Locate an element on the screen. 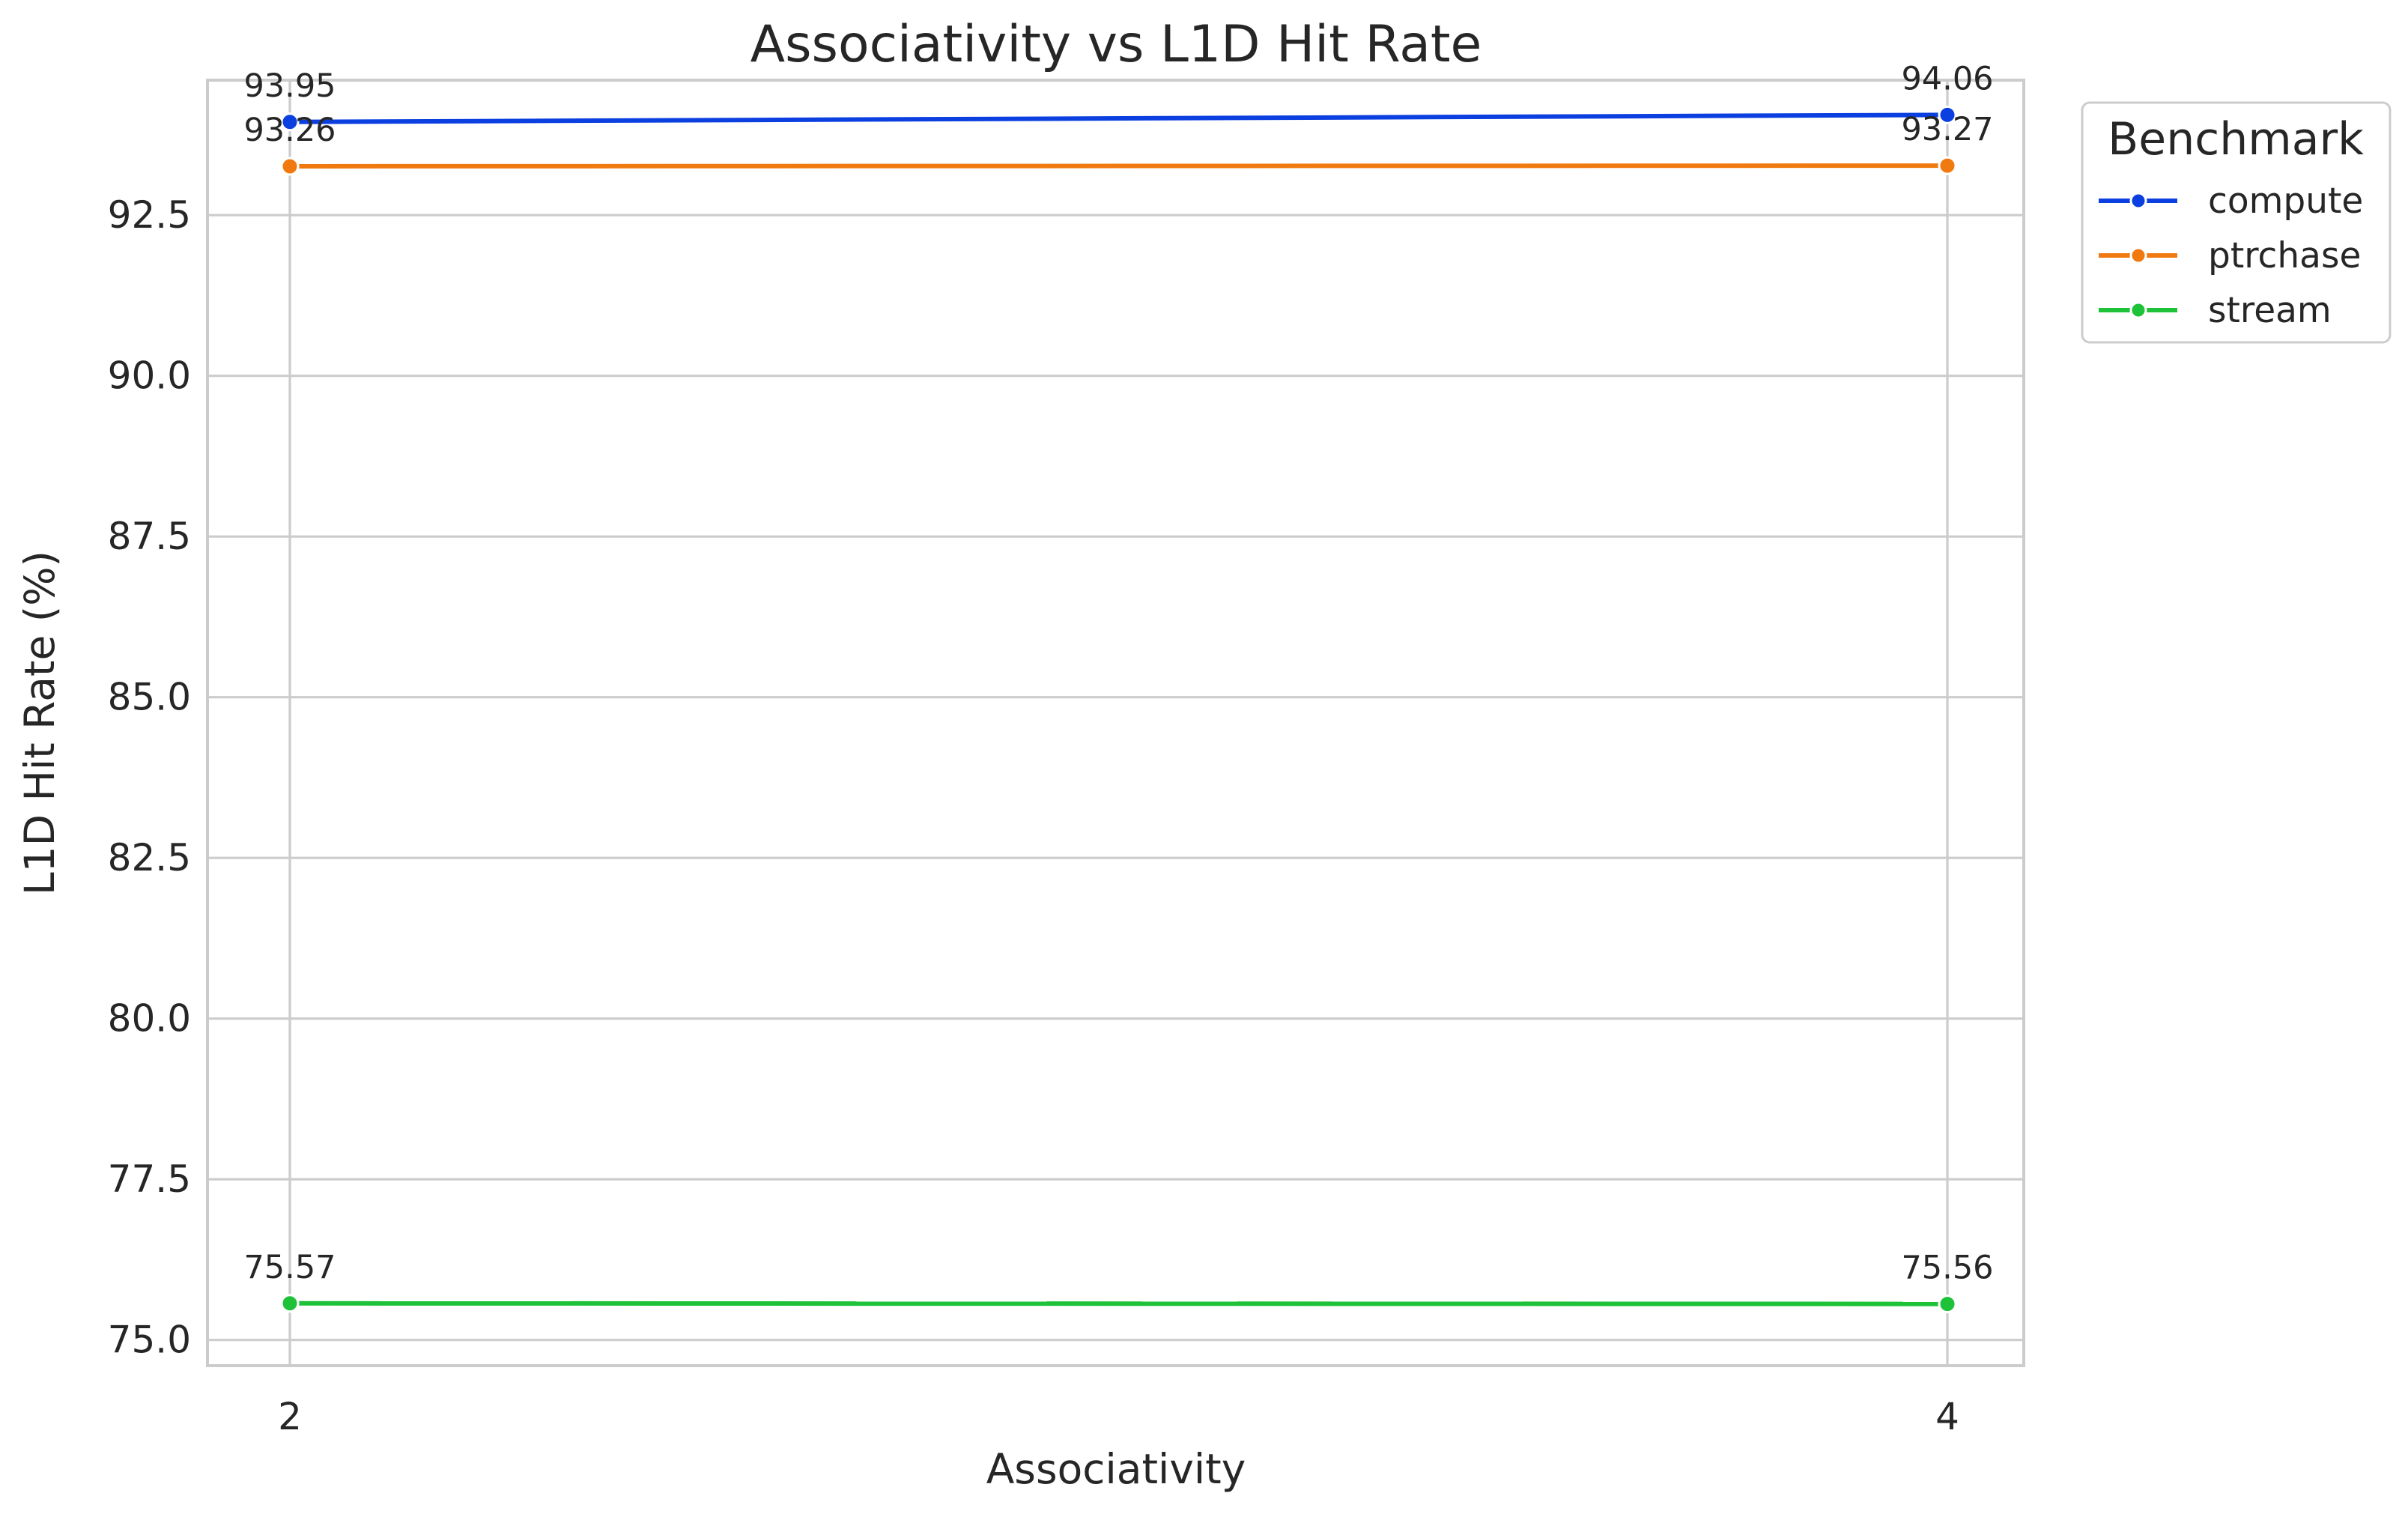 The image size is (2408, 1514). legend: Benchmark compute ptrchase stream is located at coordinates (2236, 222).